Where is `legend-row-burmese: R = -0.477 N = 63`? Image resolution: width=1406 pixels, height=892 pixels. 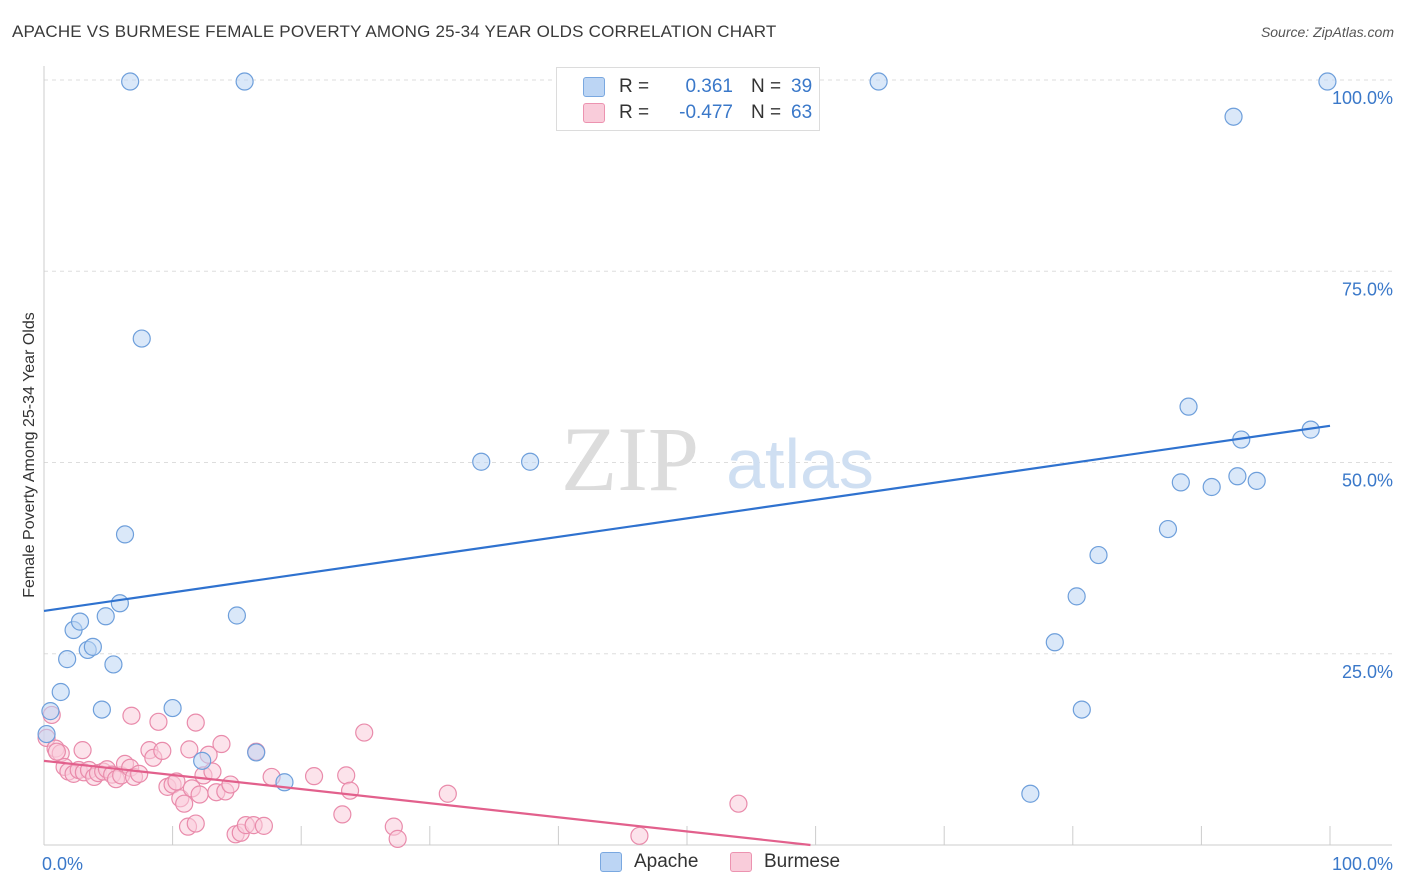 legend-row-burmese: R = -0.477 N = 63 is located at coordinates (684, 113).